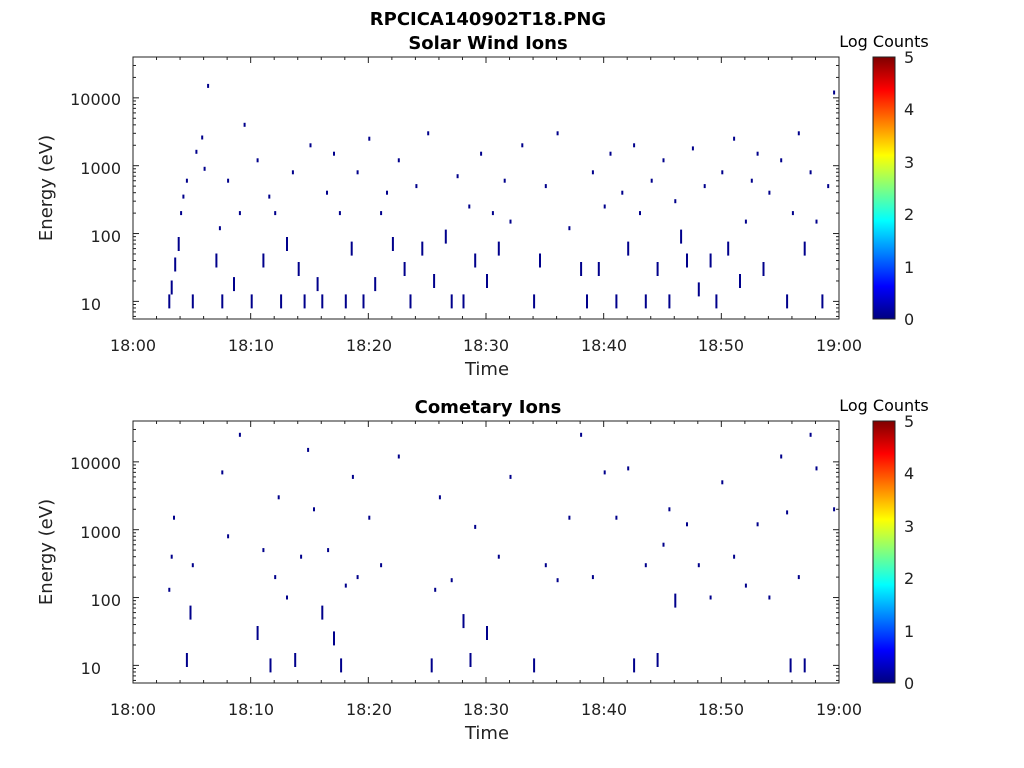 The width and height of the screenshot is (1024, 768). Describe the element at coordinates (487, 43) in the screenshot. I see `panel-title: Solar Wind Ions` at that location.